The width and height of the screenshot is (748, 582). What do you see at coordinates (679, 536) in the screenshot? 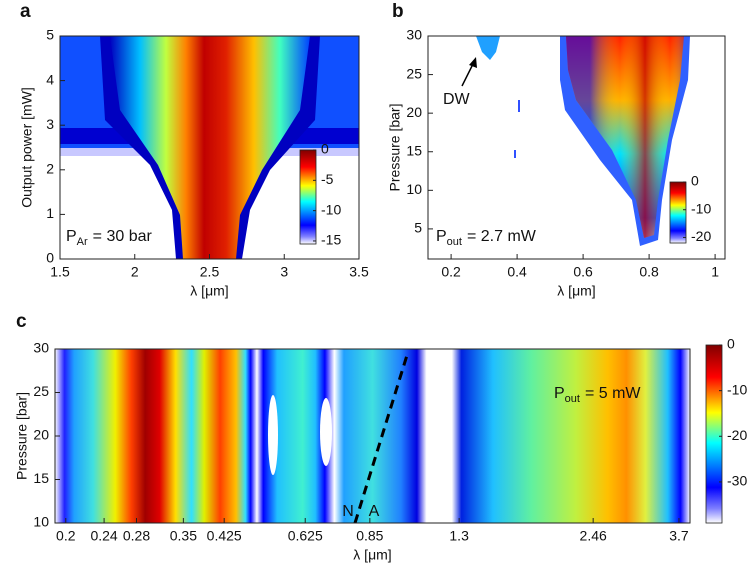
I see `x-tick-label: 3.7` at bounding box center [679, 536].